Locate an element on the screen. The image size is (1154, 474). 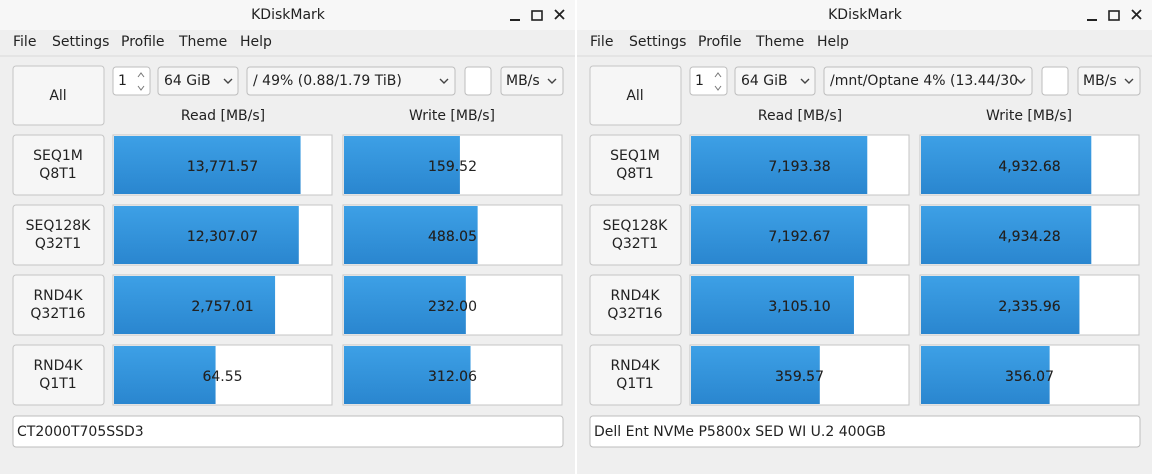
test-name: SEQ1M is located at coordinates (635, 156).